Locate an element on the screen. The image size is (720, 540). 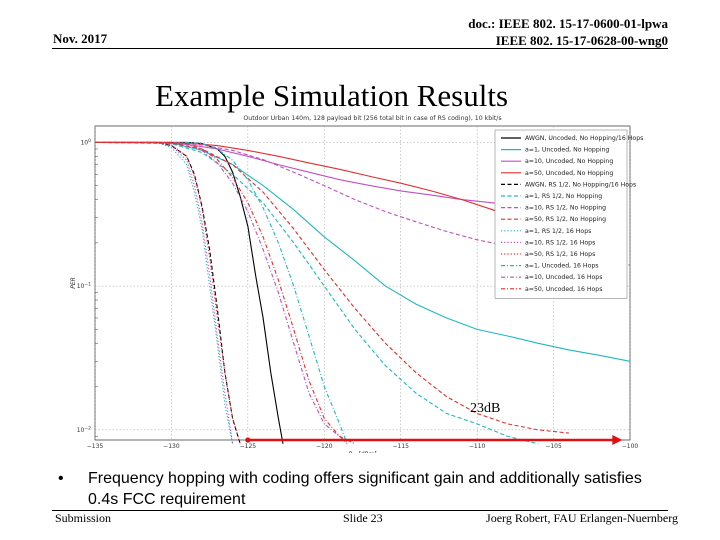
legend-entry: a=10, RS 1/2, 16 Hops is located at coordinates (560, 242).